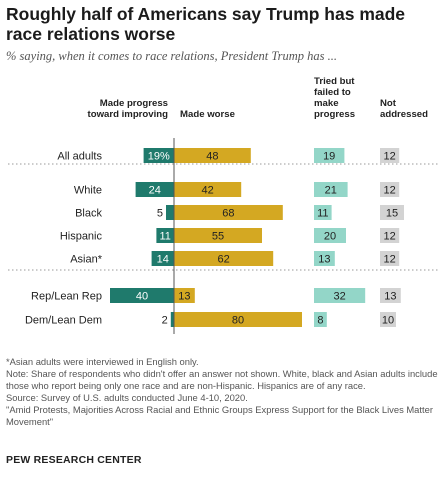 This screenshot has height=480, width=448. Describe the element at coordinates (63, 321) in the screenshot. I see `category-label-6: Dem/Lean Dem` at that location.